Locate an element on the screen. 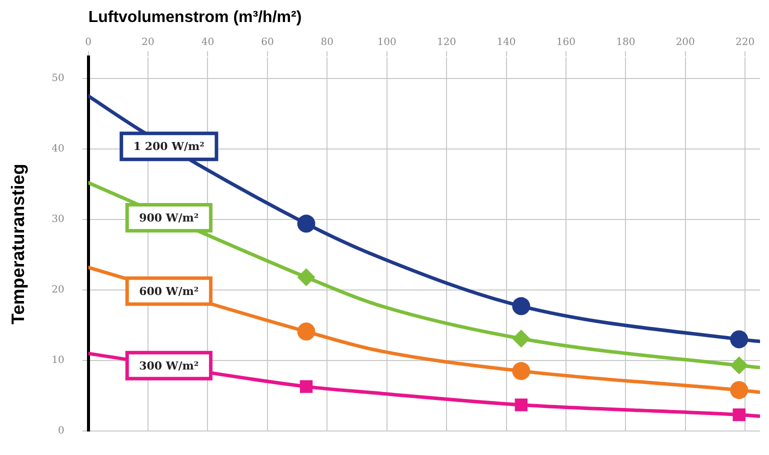  y-axis-title: Temperaturanstieg is located at coordinates (18, 244).